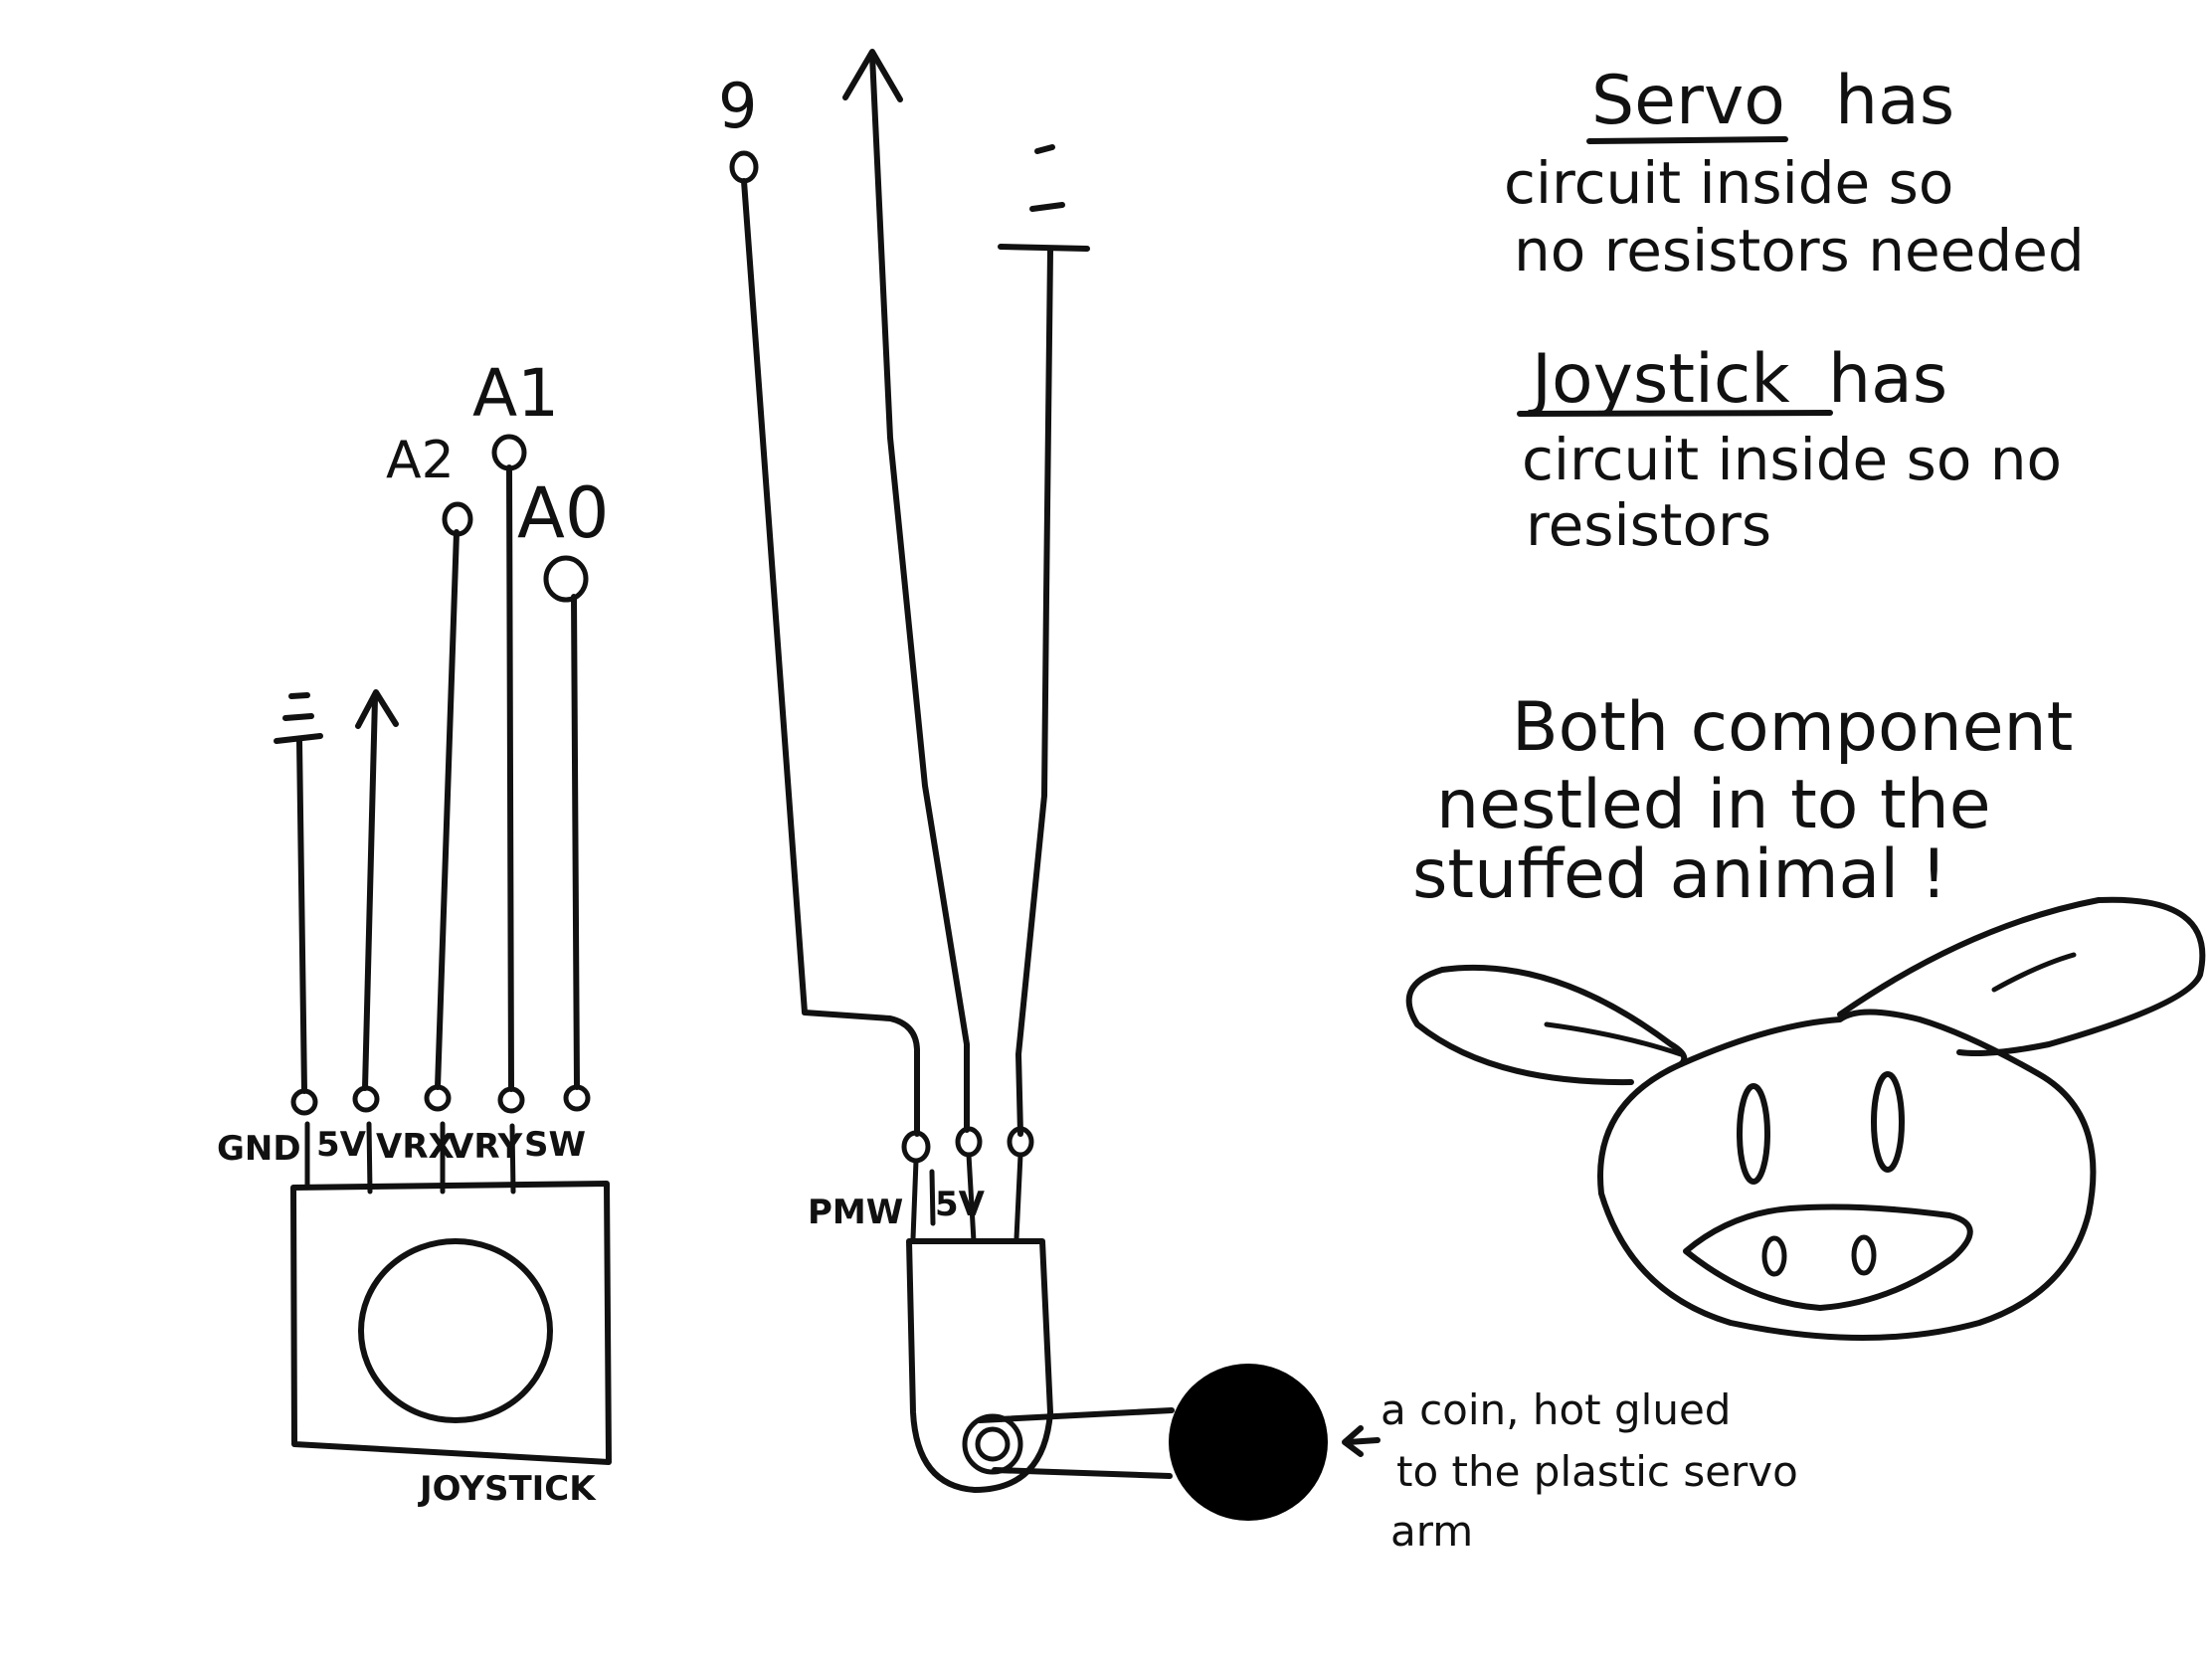  What do you see at coordinates (1363, 1441) in the screenshot?
I see `coin-pointer-line` at bounding box center [1363, 1441].